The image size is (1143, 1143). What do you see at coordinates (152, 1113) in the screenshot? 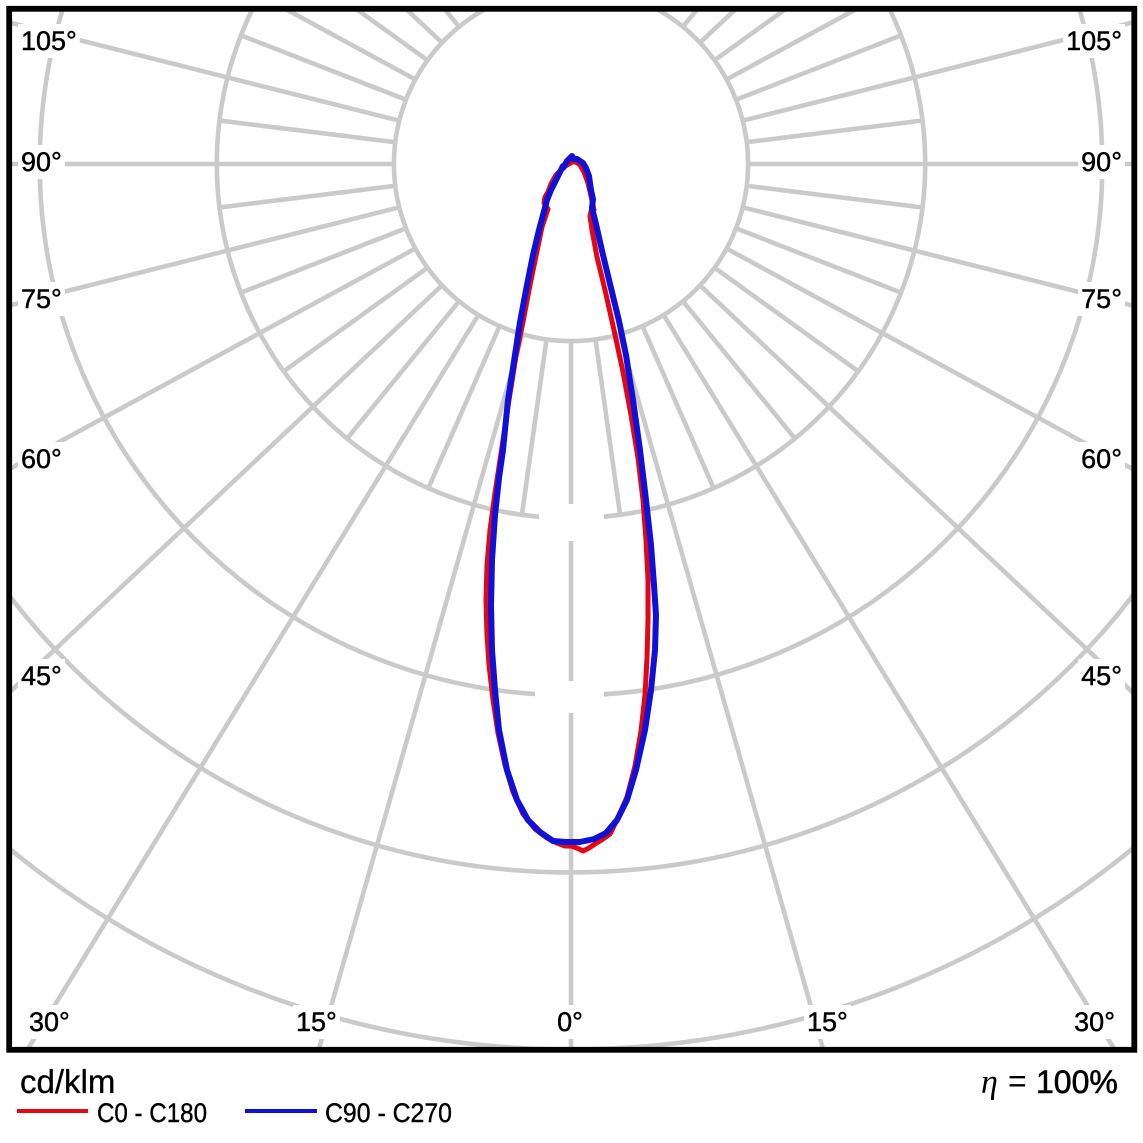
I see `svg-text: C0 - C180` at bounding box center [152, 1113].